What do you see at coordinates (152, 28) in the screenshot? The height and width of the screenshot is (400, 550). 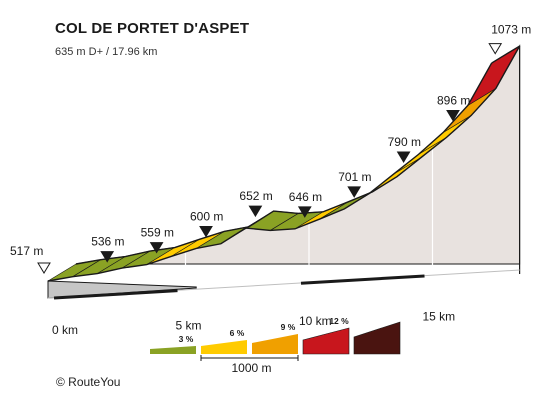 I see `chart-title: COL DE PORTET D'ASPET` at bounding box center [152, 28].